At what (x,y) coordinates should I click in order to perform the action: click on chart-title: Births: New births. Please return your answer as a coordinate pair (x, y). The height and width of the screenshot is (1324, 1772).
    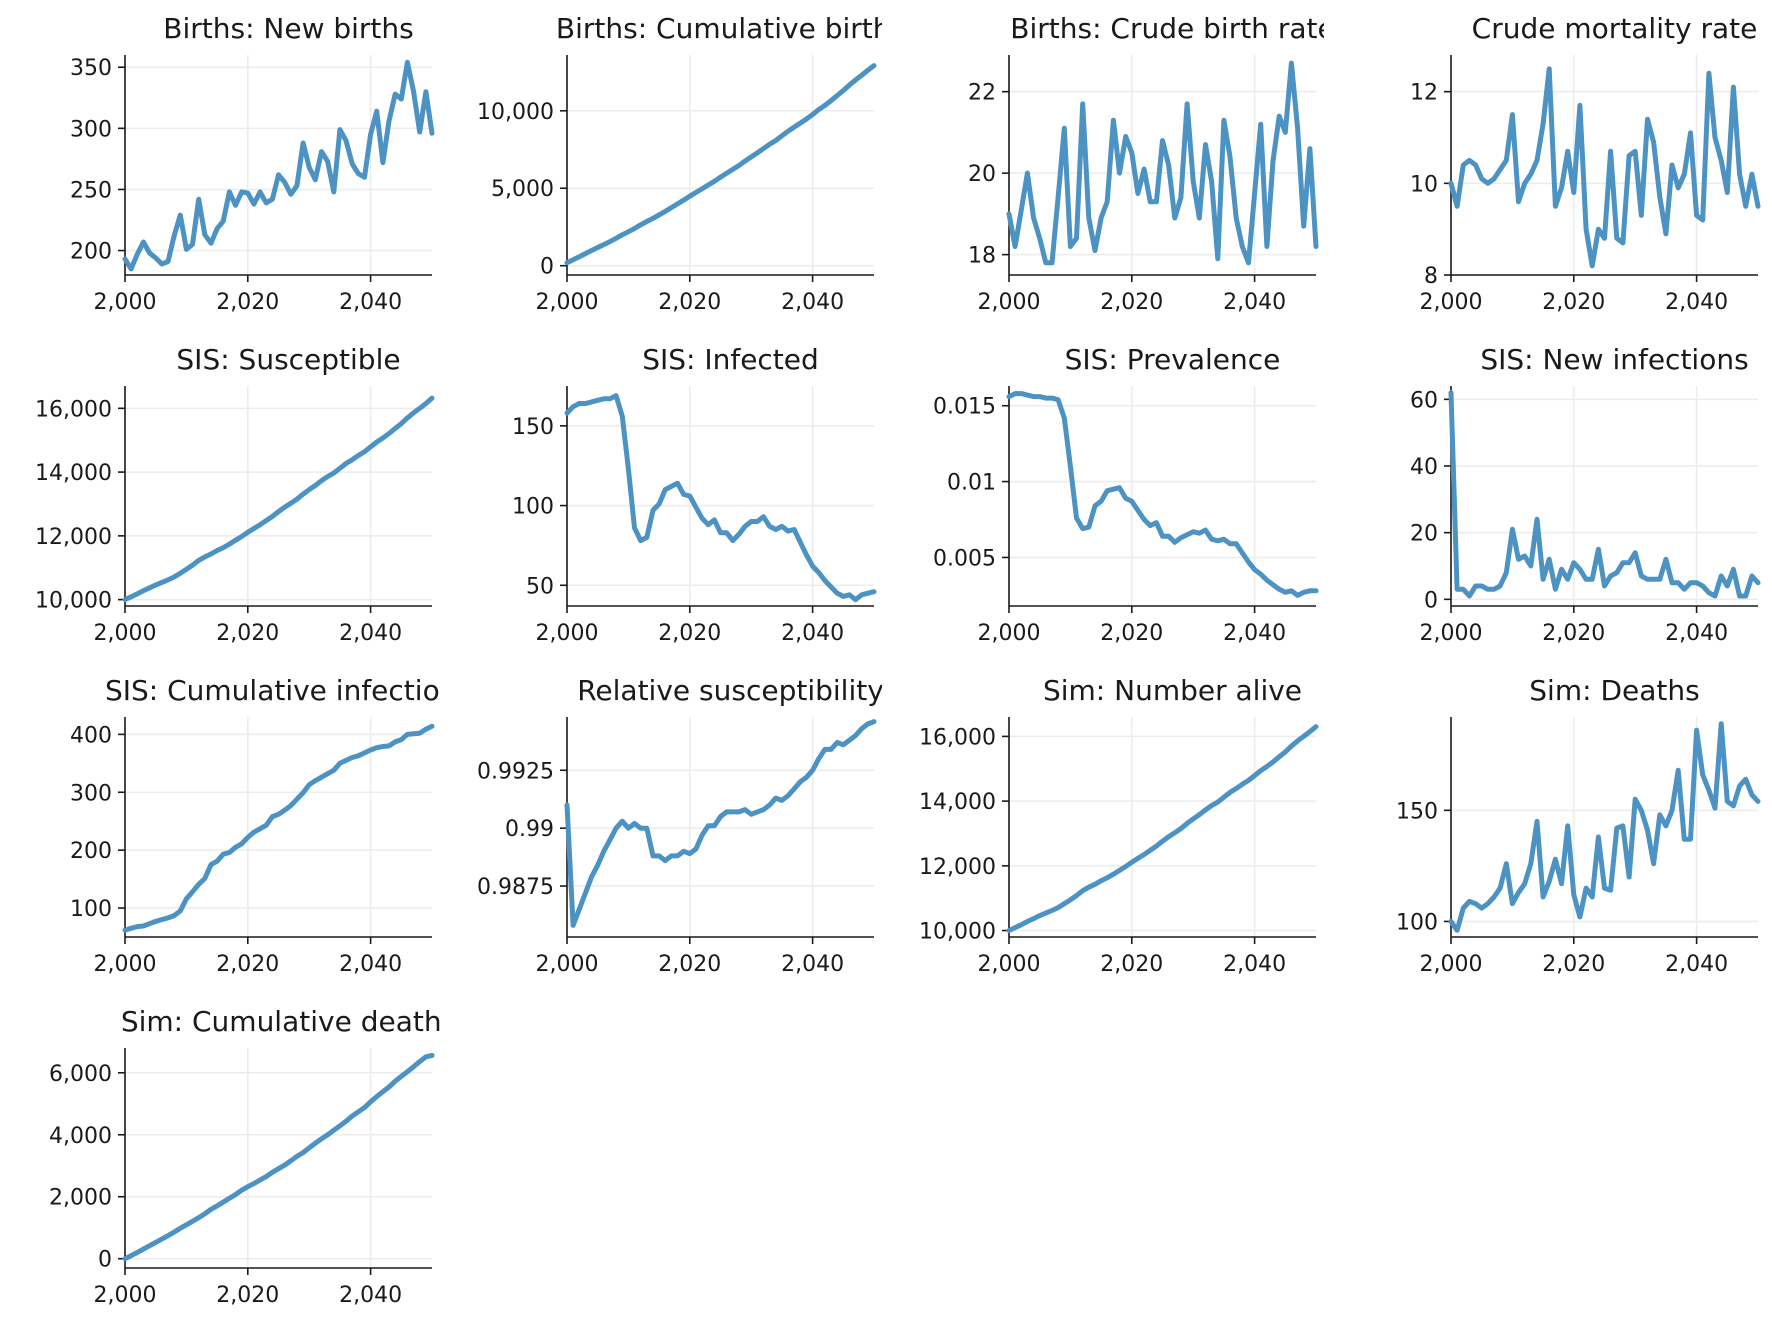
    Looking at the image, I should click on (288, 28).